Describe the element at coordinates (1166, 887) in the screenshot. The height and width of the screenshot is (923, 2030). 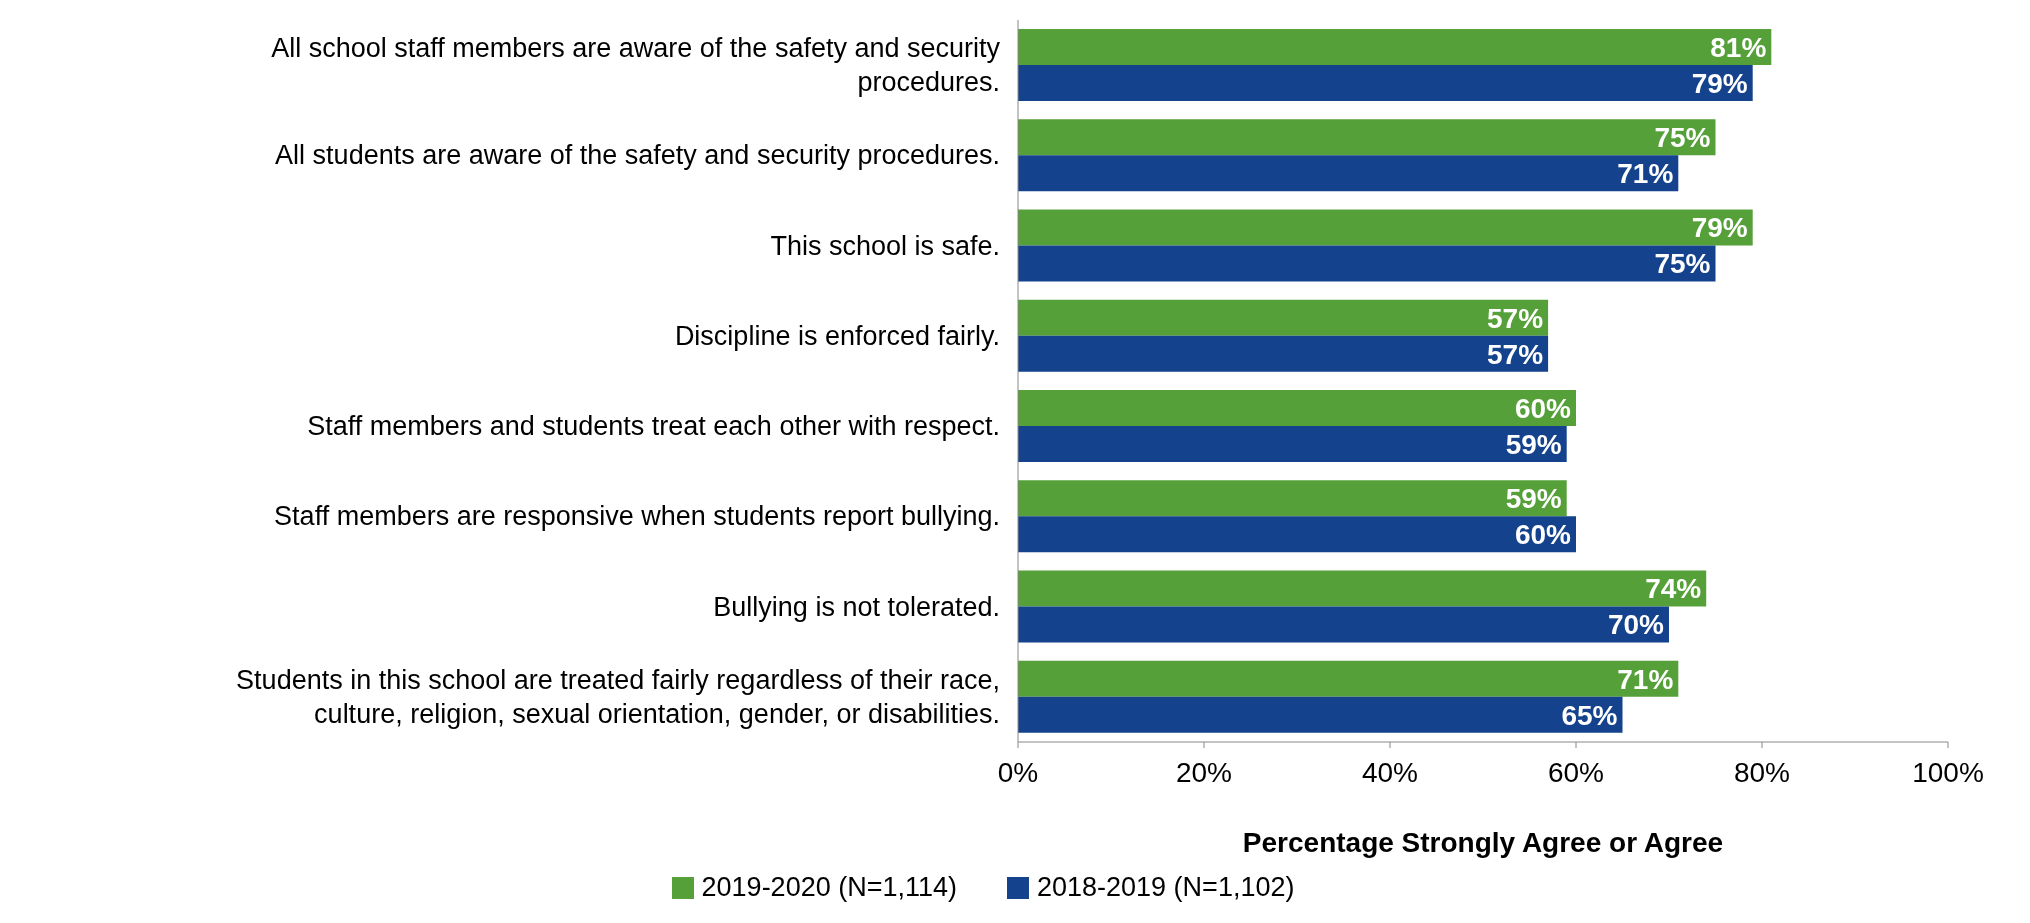
I see `legend-label: 2018-2019 (N=1,102)` at that location.